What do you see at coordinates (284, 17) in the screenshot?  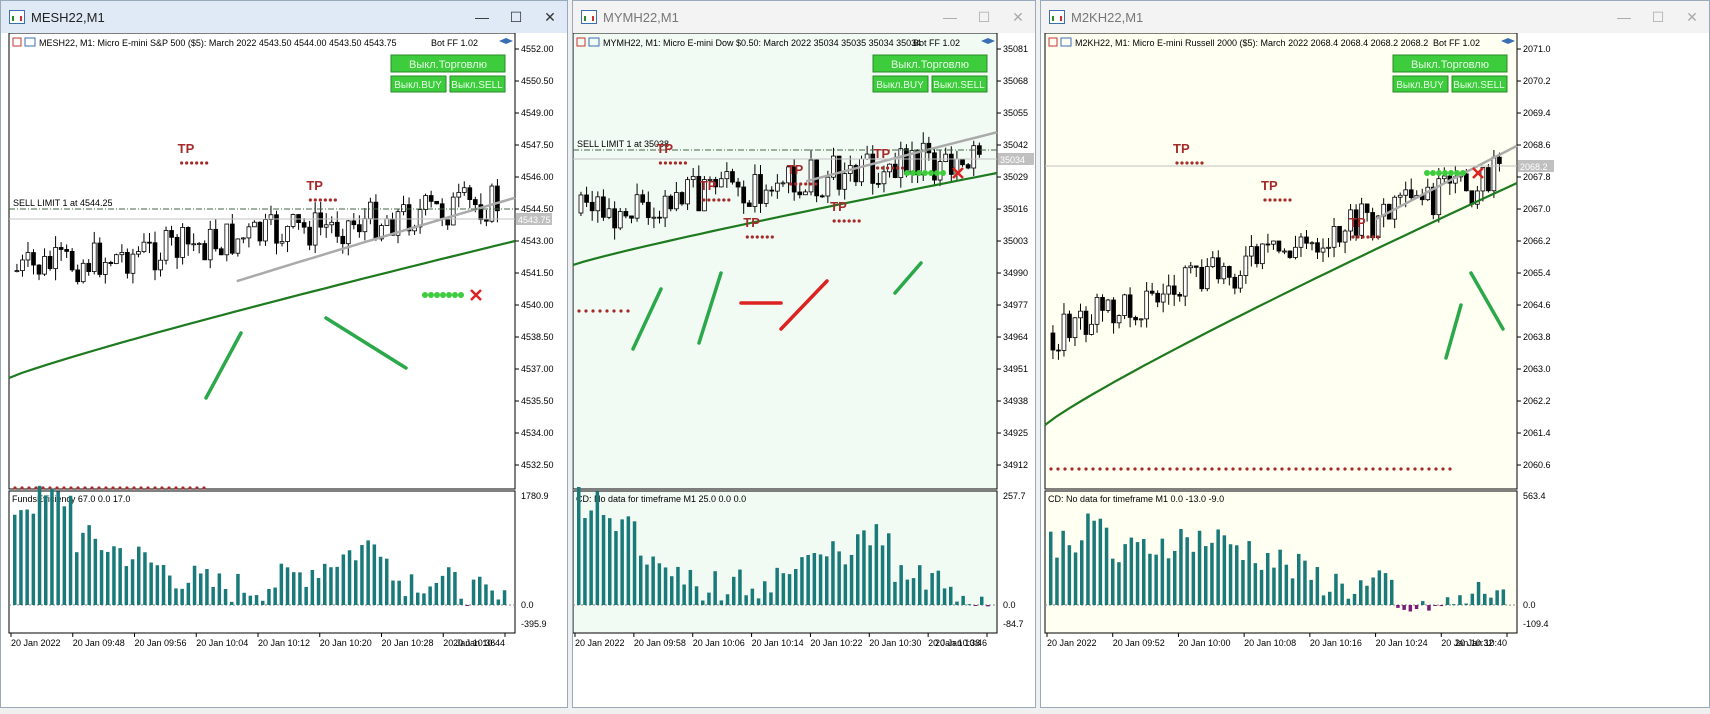 I see `window-titlebar: MESH22,M1 — ☐ ✕` at bounding box center [284, 17].